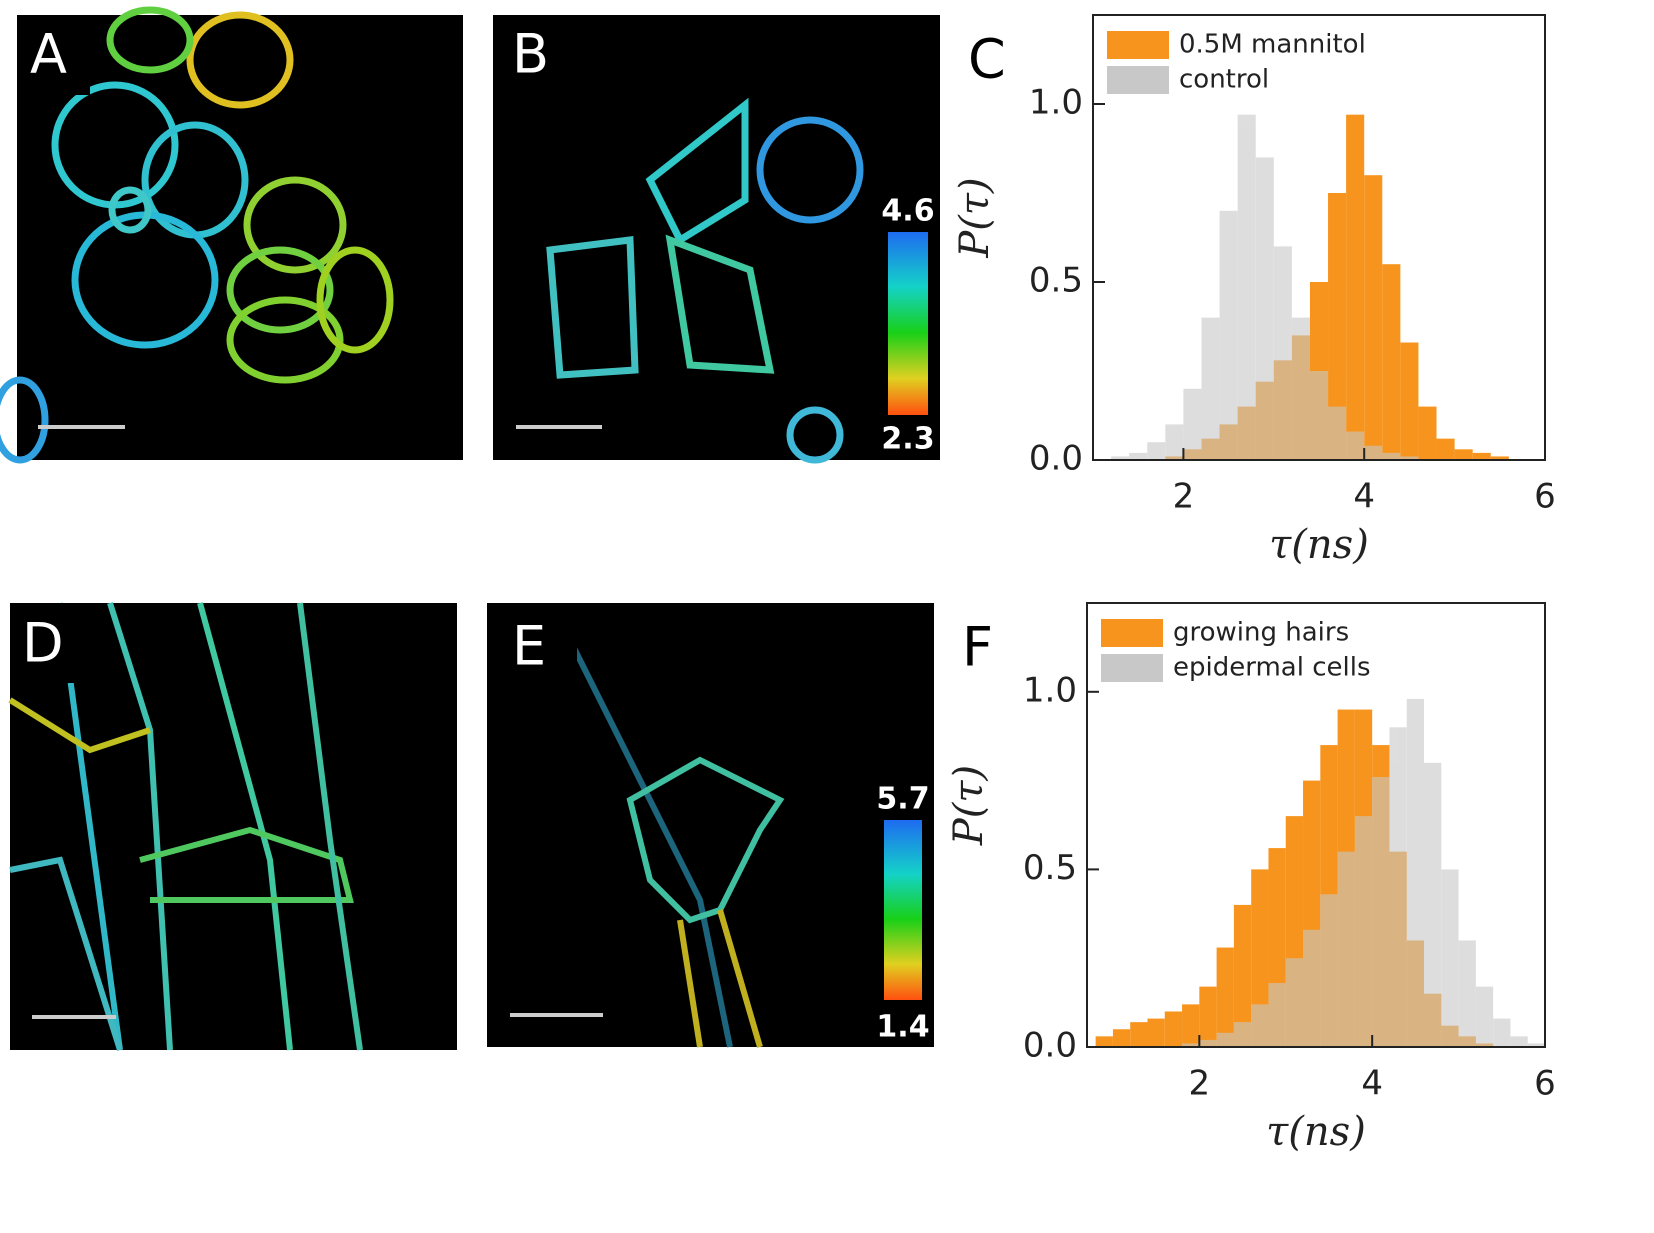 This screenshot has height=1233, width=1654. What do you see at coordinates (231, 235) in the screenshot?
I see `micrograph-a: A` at bounding box center [231, 235].